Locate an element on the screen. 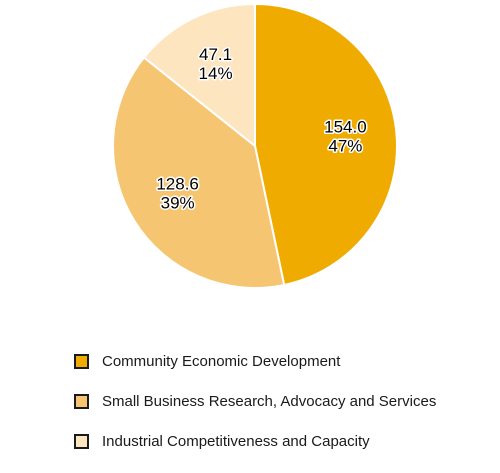 The image size is (500, 473). legend-item-community-economic-development: Community Economic Development is located at coordinates (255, 361).